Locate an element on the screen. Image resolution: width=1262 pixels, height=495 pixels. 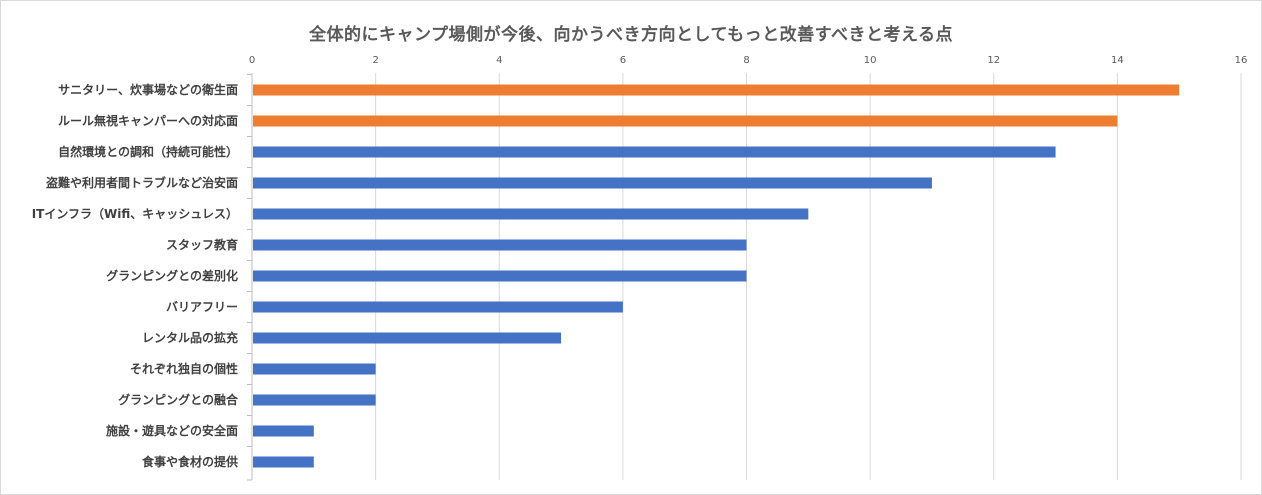
x-tick-label-2: 4 is located at coordinates (499, 60).